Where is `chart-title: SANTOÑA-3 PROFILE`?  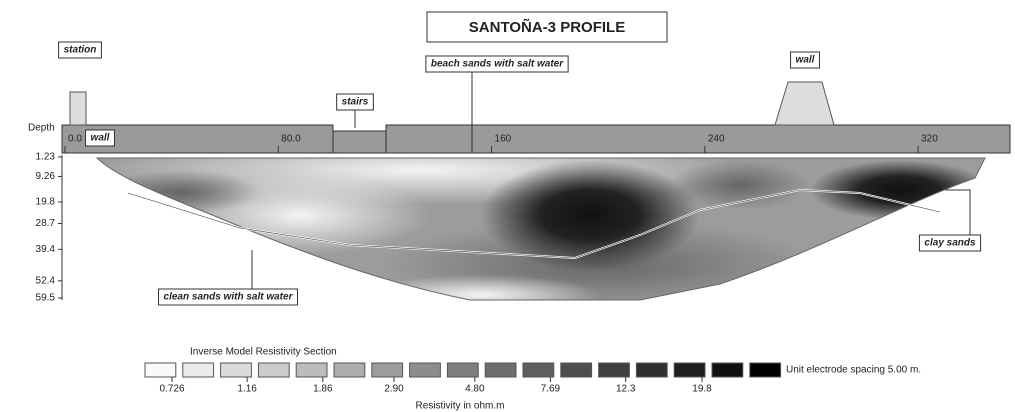
chart-title: SANTOÑA-3 PROFILE is located at coordinates (547, 27).